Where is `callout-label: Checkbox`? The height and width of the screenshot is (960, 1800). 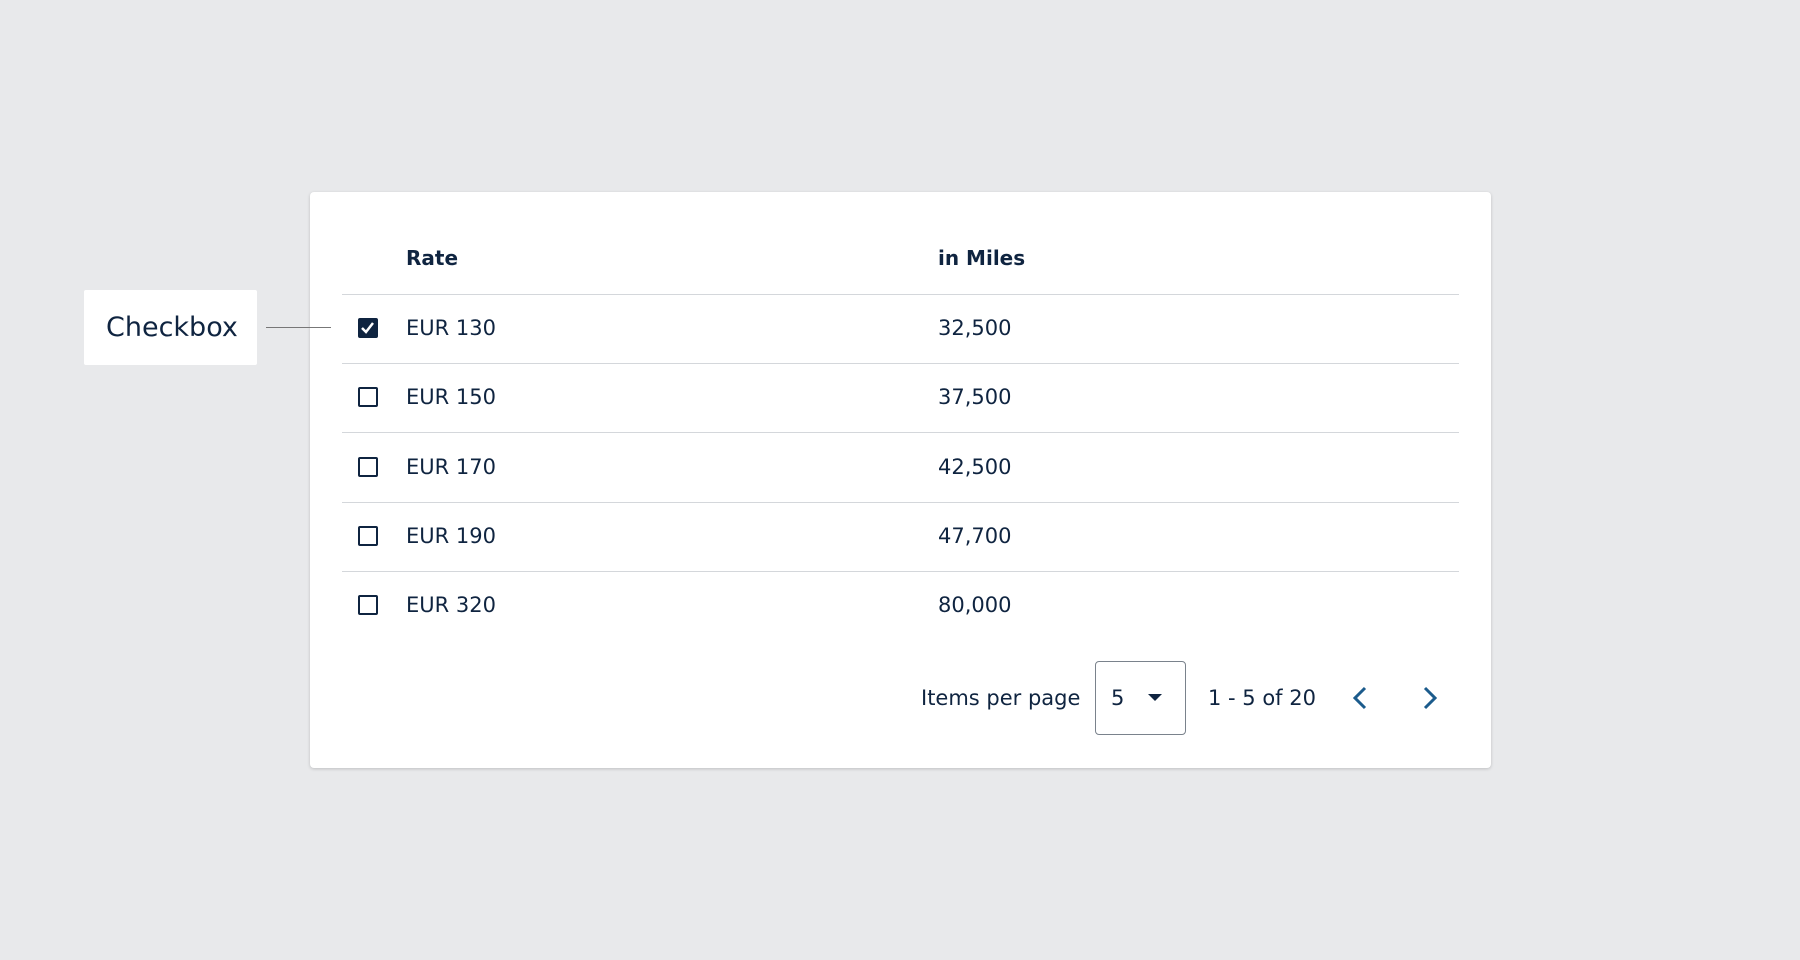 callout-label: Checkbox is located at coordinates (172, 327).